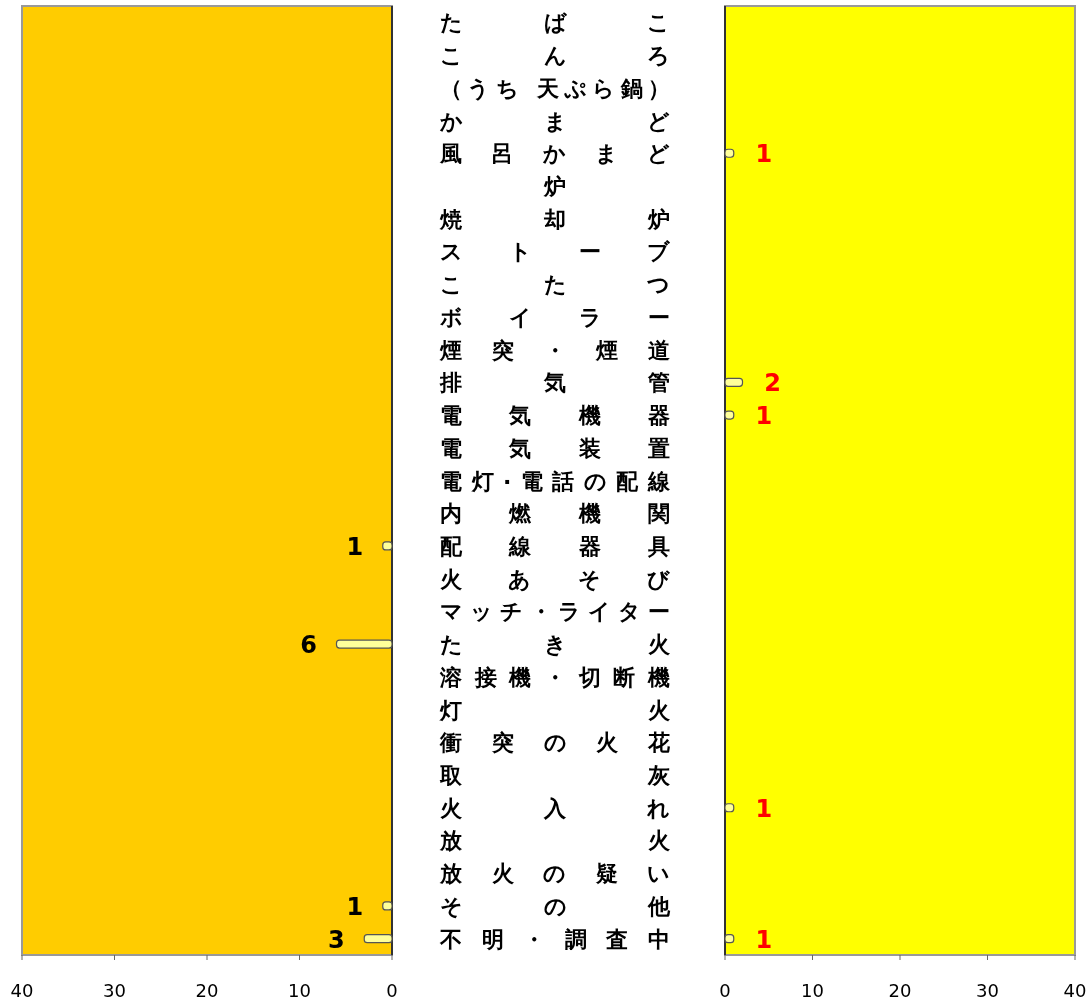  What do you see at coordinates (555, 56) in the screenshot?
I see `y-tick-label: こんろ` at bounding box center [555, 56].